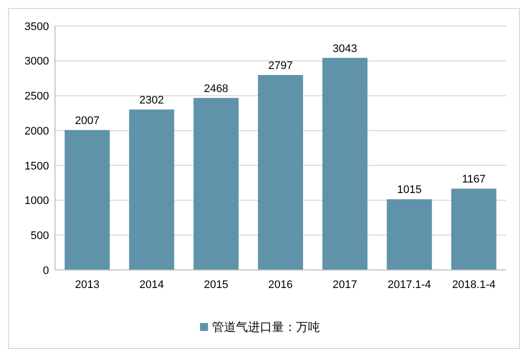 This screenshot has width=520, height=349. Describe the element at coordinates (474, 180) in the screenshot. I see `data-label: 1167` at that location.